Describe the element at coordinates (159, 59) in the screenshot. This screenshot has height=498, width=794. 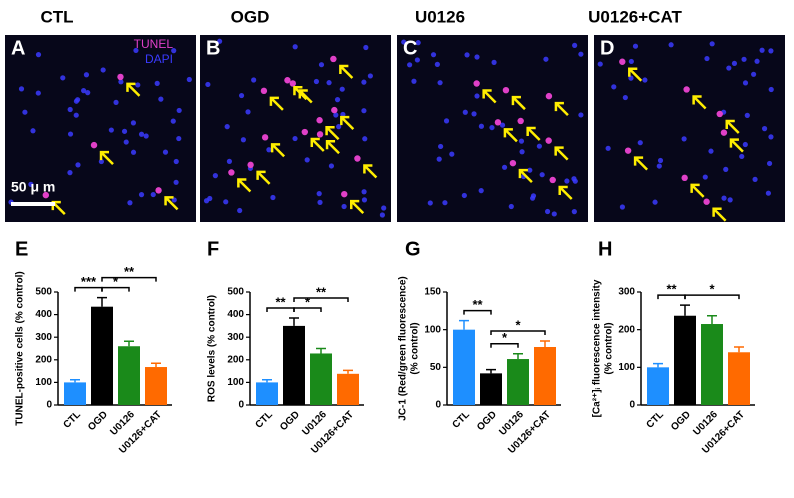
I see `legend-dapi: DAPI` at that location.